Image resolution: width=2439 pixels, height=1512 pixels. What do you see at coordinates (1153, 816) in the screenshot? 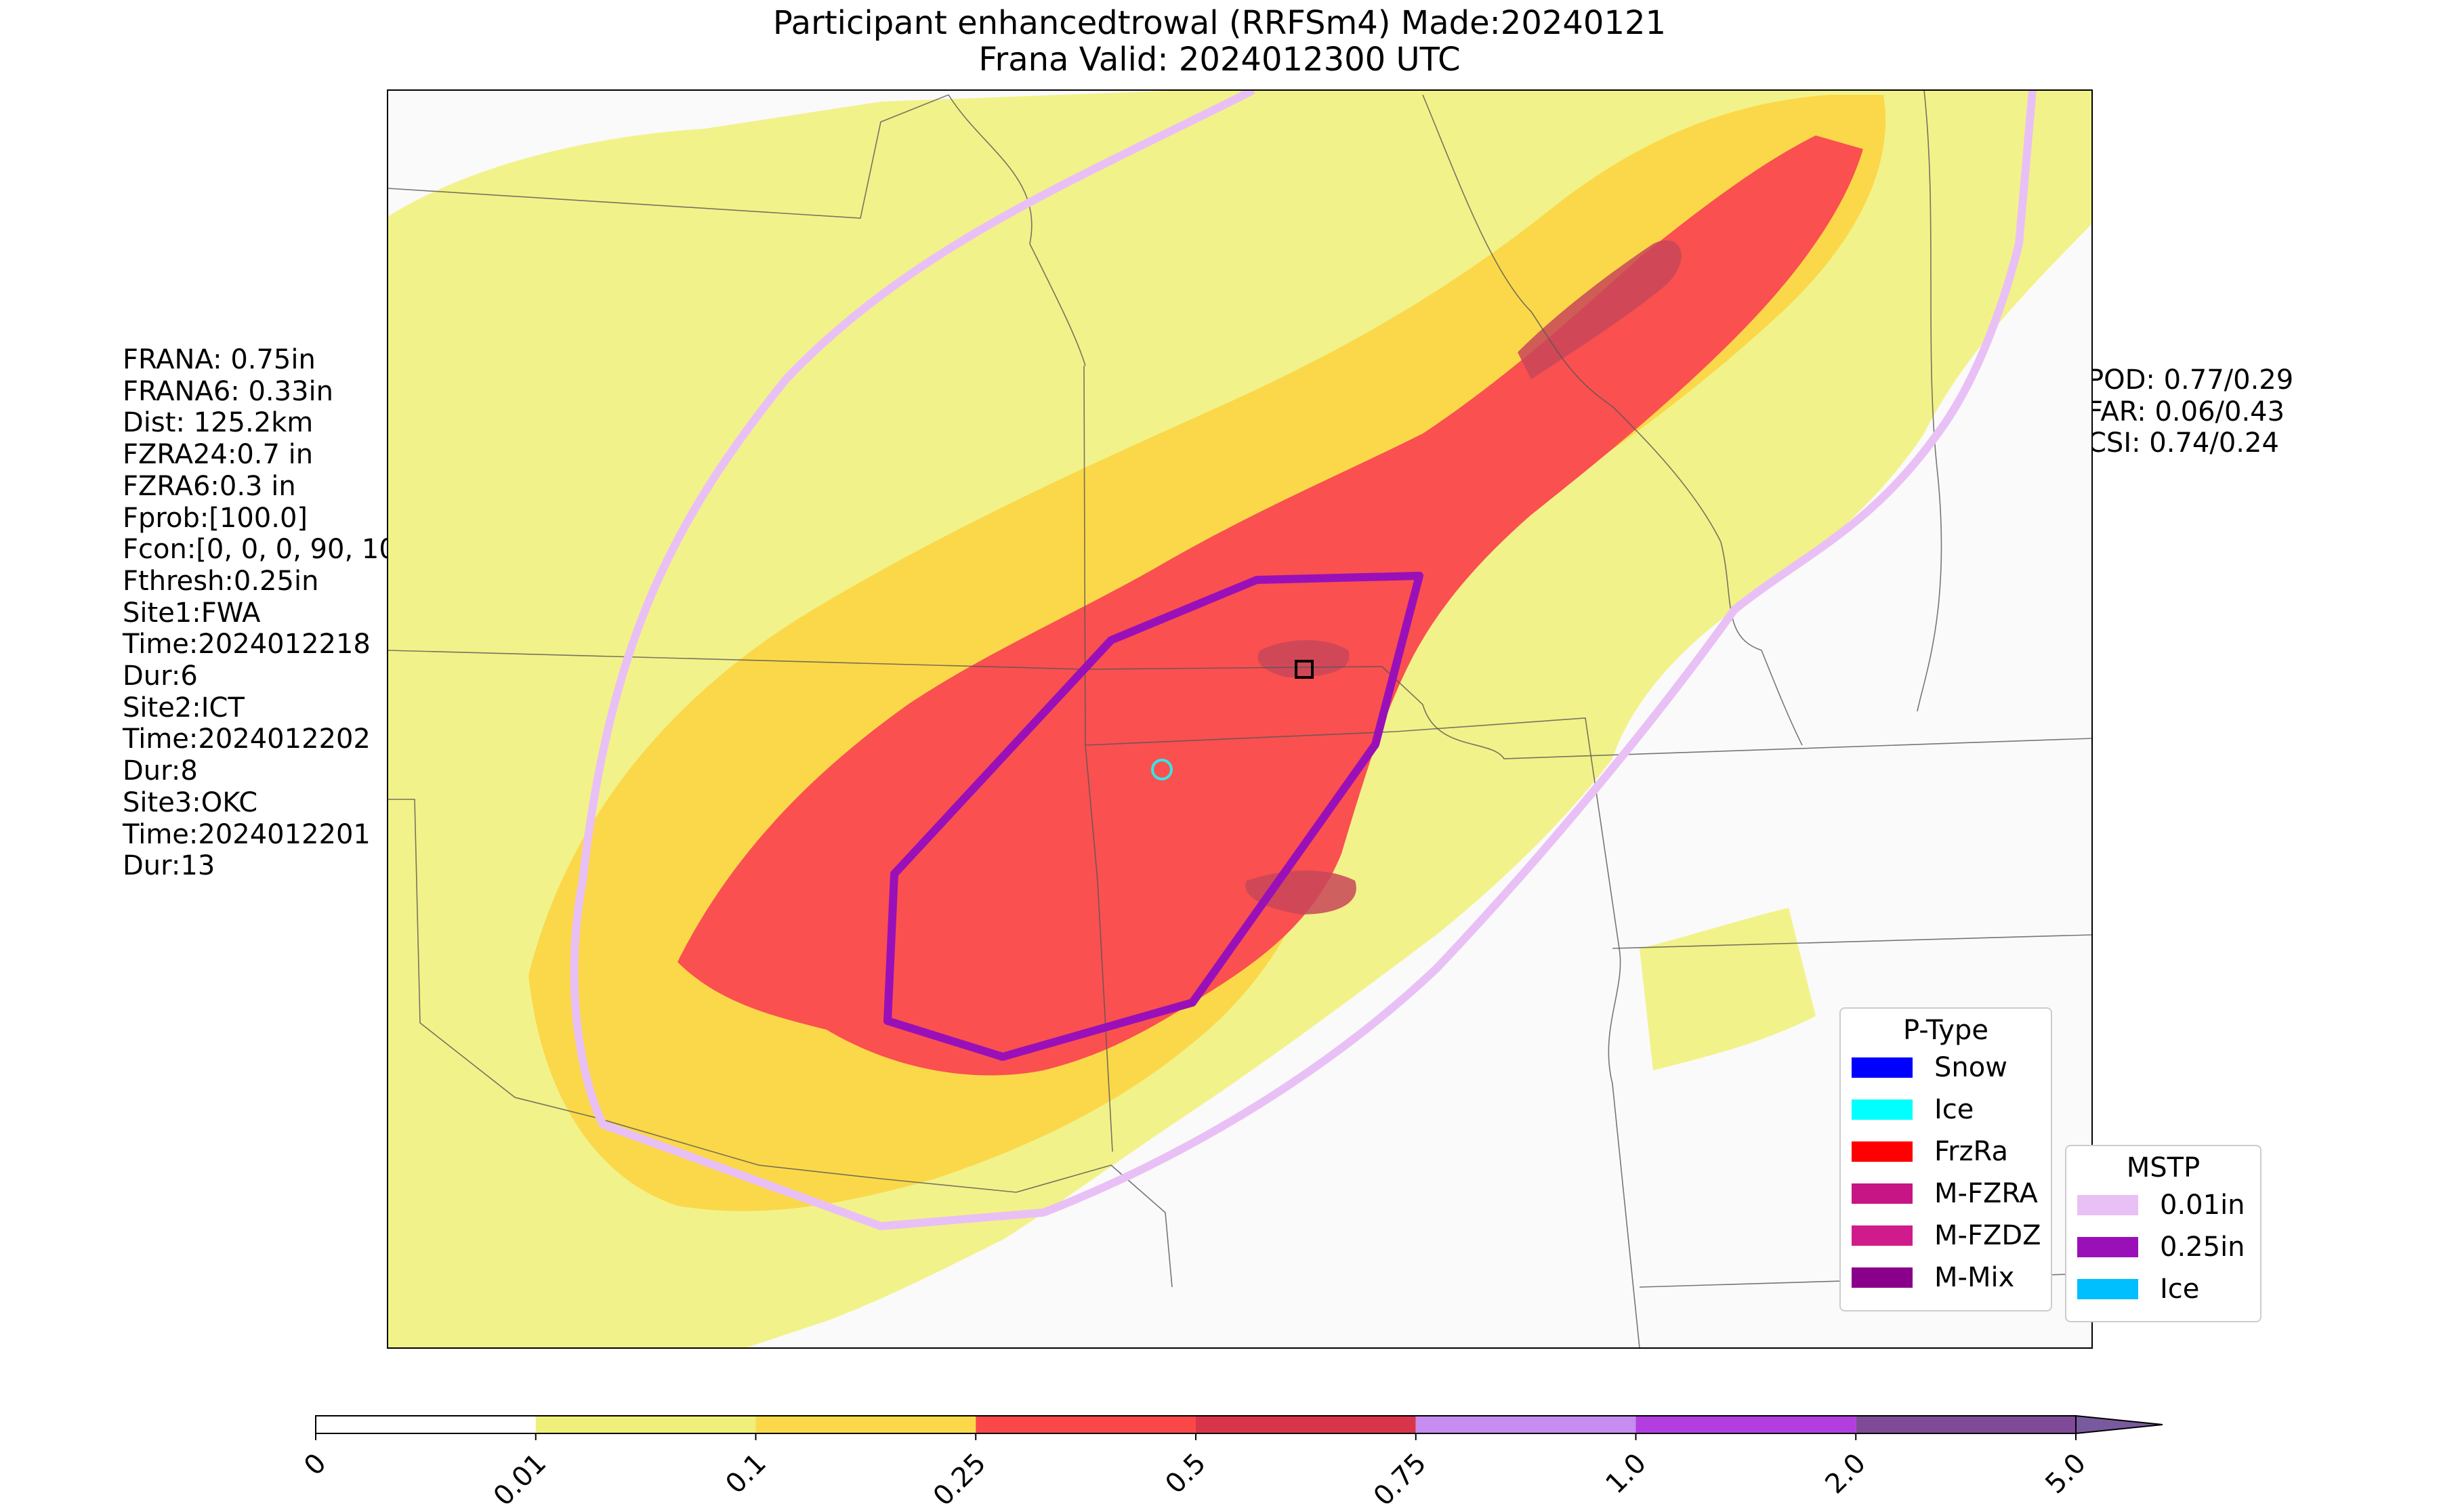
I see `mstp-0.25in-outline` at bounding box center [1153, 816].